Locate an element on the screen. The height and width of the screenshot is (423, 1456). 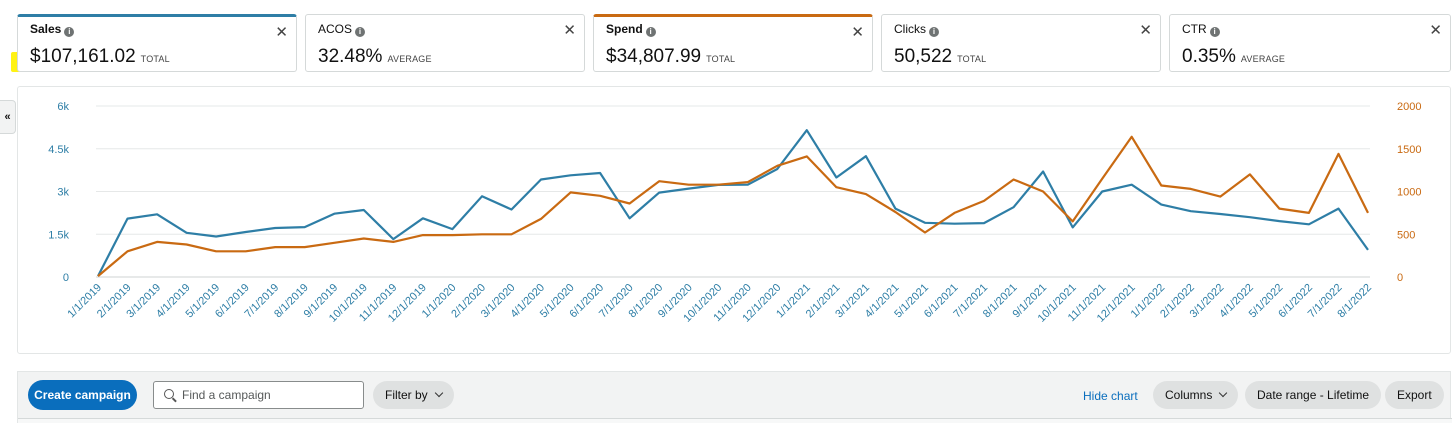
metric-card-acos: ACOS i ✕ 32.48% AVERAGE is located at coordinates (445, 43).